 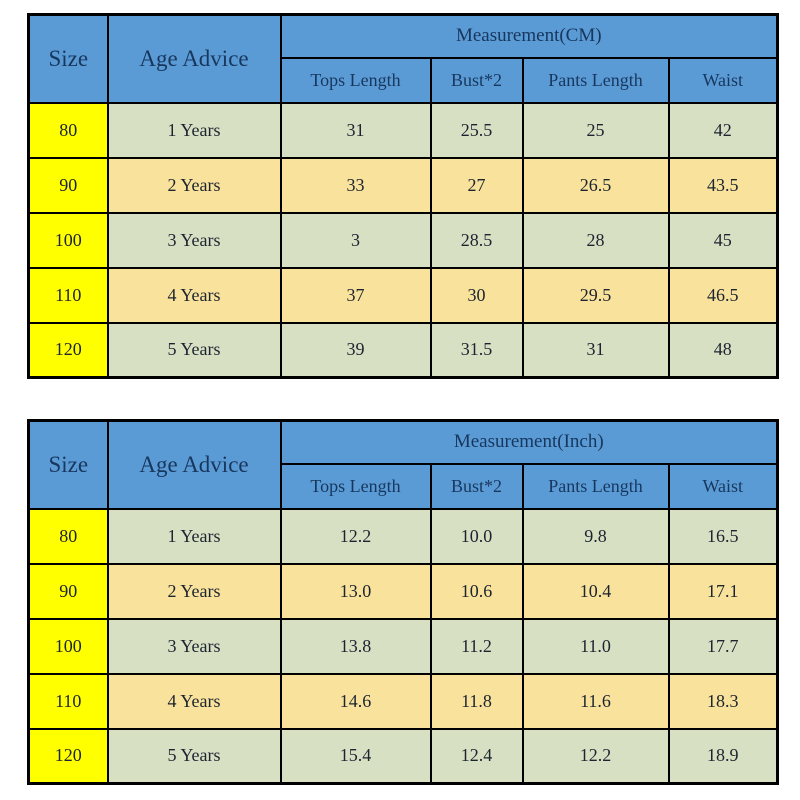 What do you see at coordinates (355, 240) in the screenshot?
I see `value-cell: 3` at bounding box center [355, 240].